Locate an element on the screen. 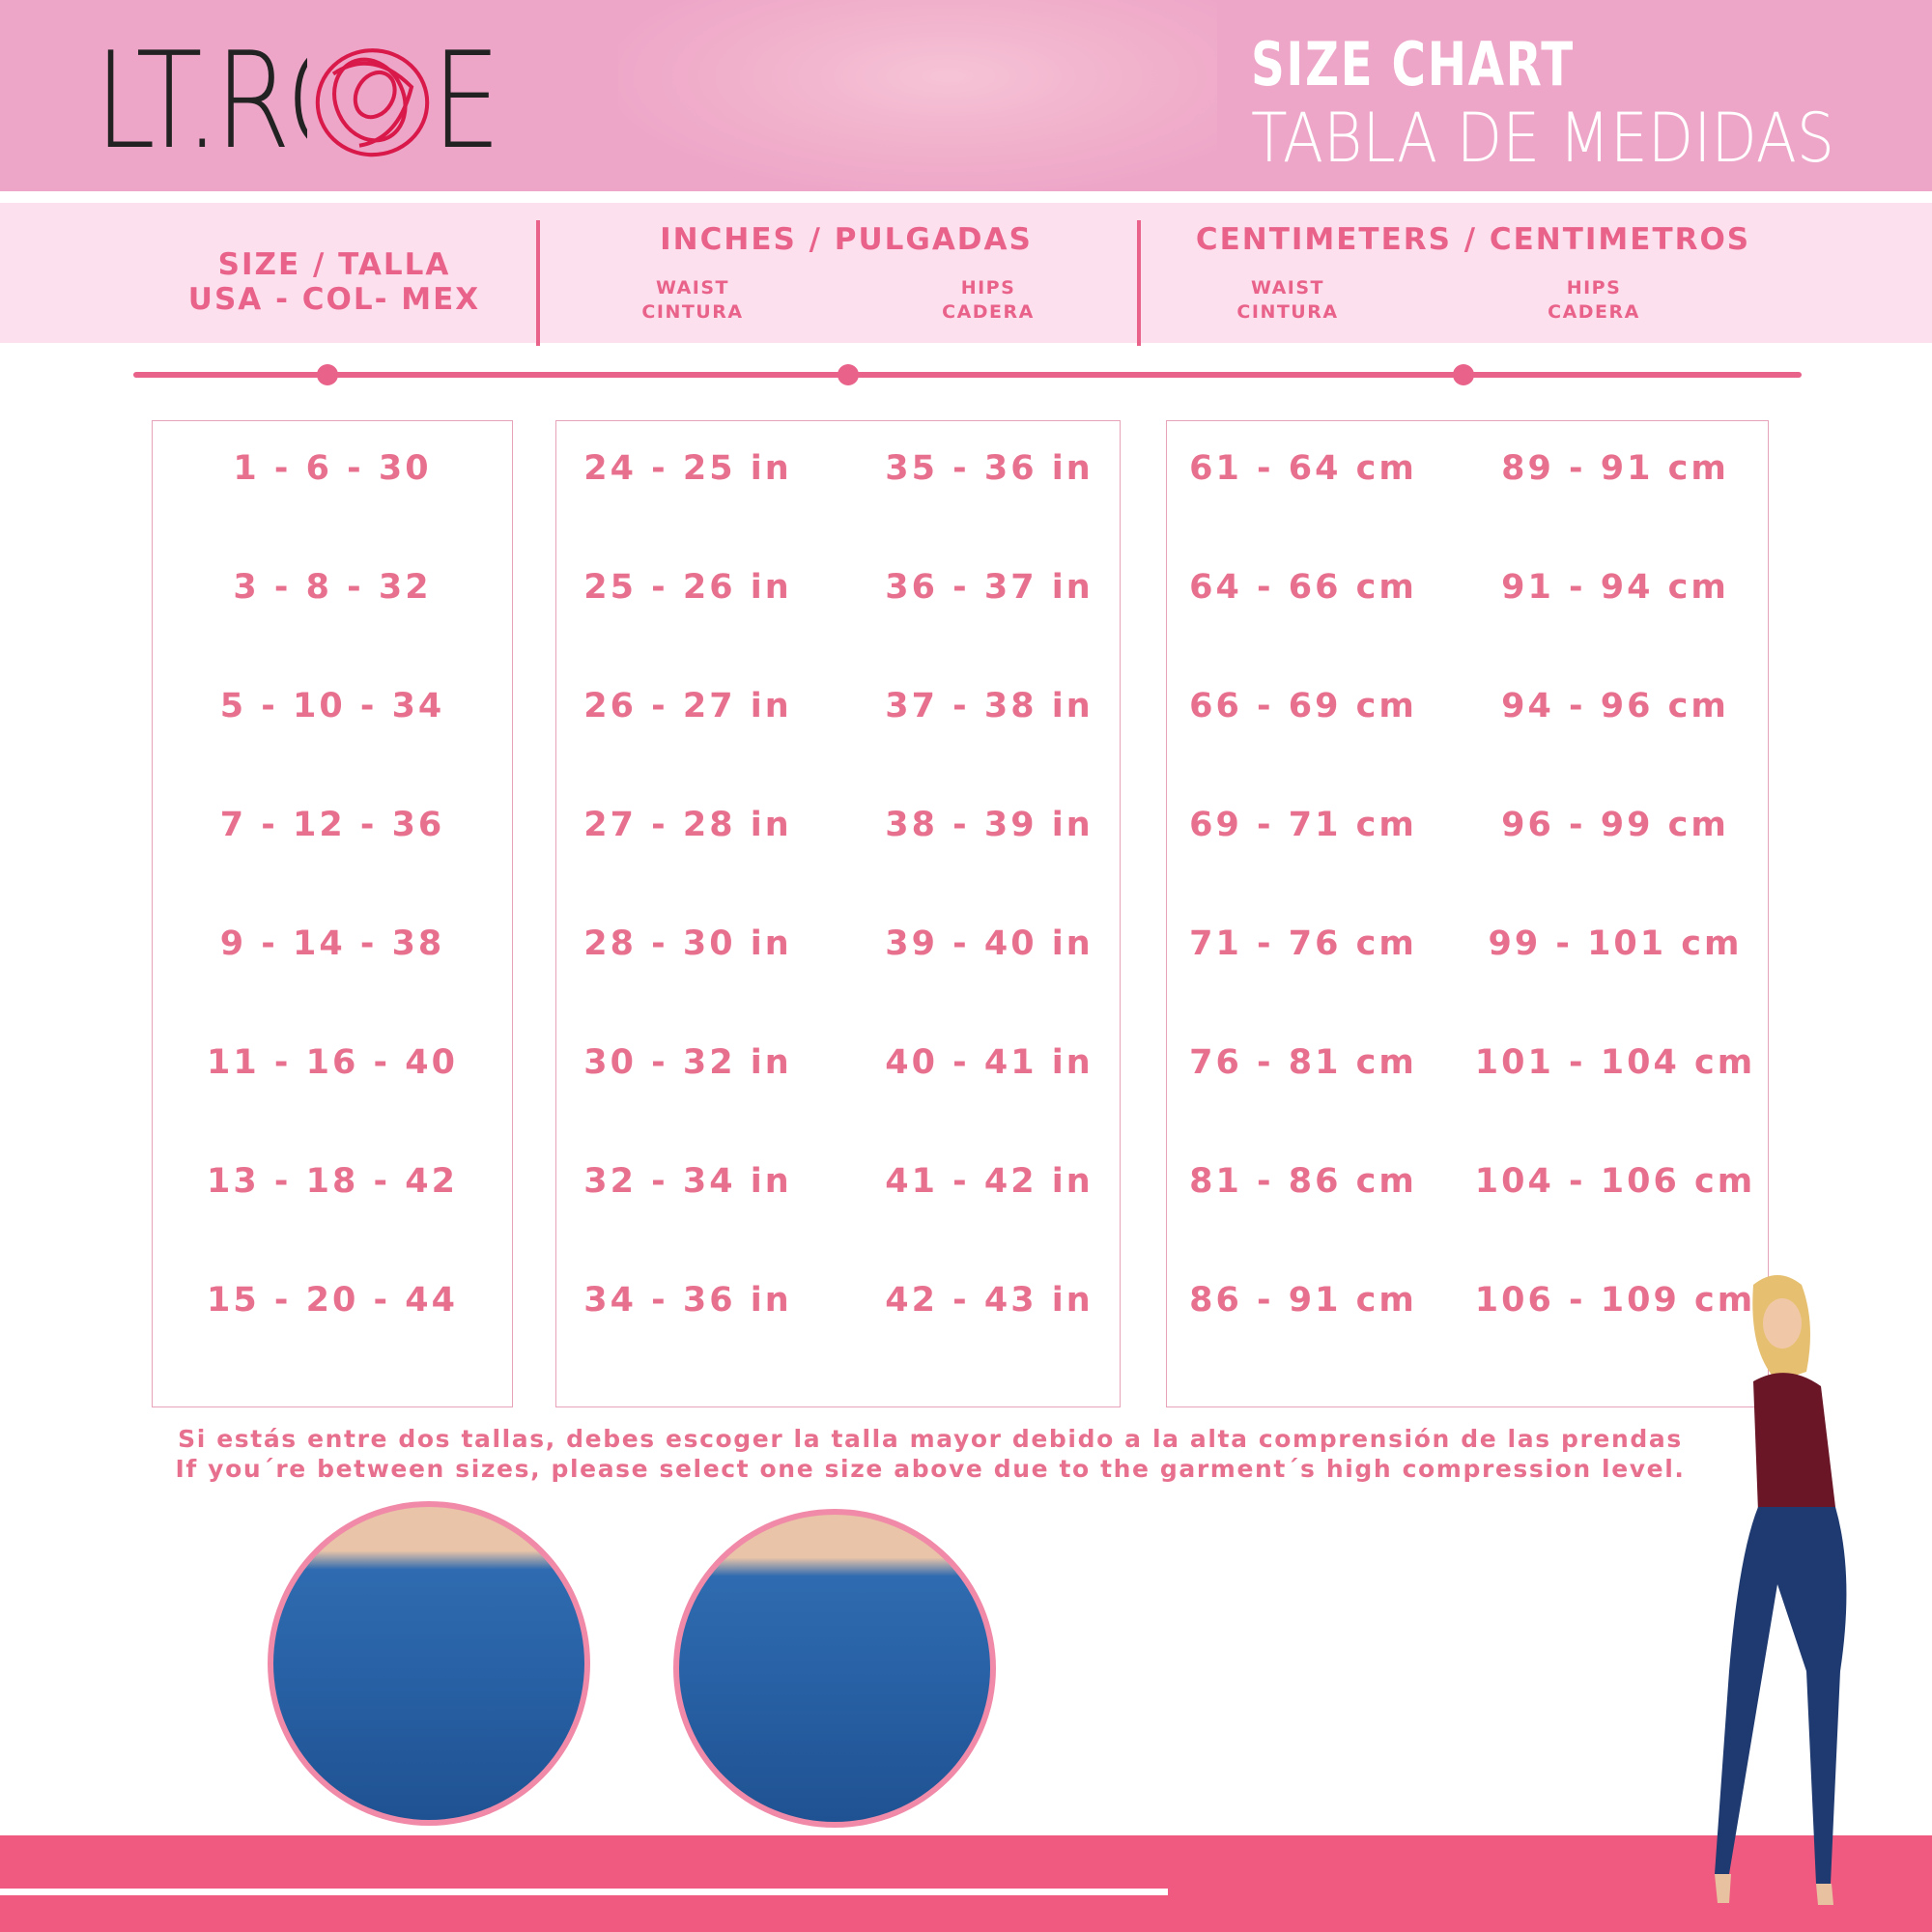 Image resolution: width=1932 pixels, height=1932 pixels. column-header-row is located at coordinates (966, 273).